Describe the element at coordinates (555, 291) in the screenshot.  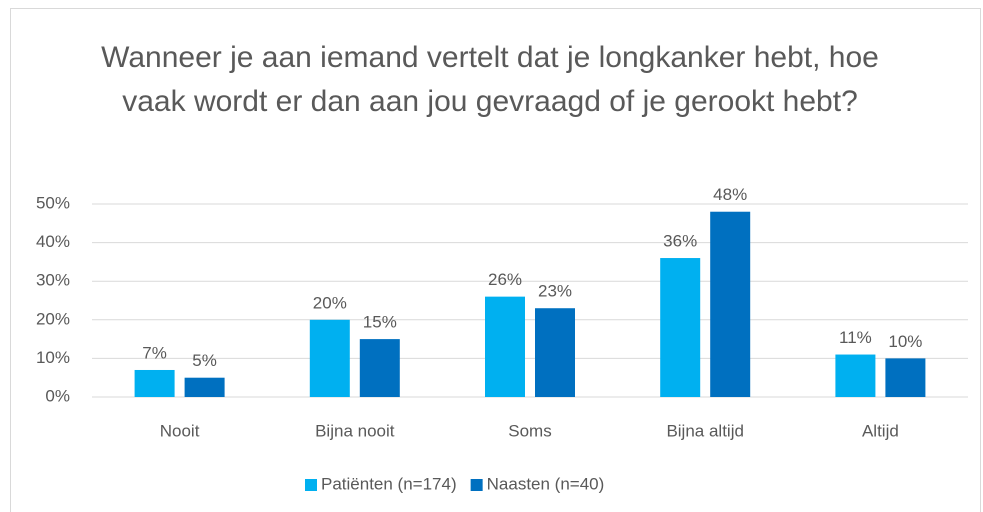
I see `data-label: 23%` at that location.